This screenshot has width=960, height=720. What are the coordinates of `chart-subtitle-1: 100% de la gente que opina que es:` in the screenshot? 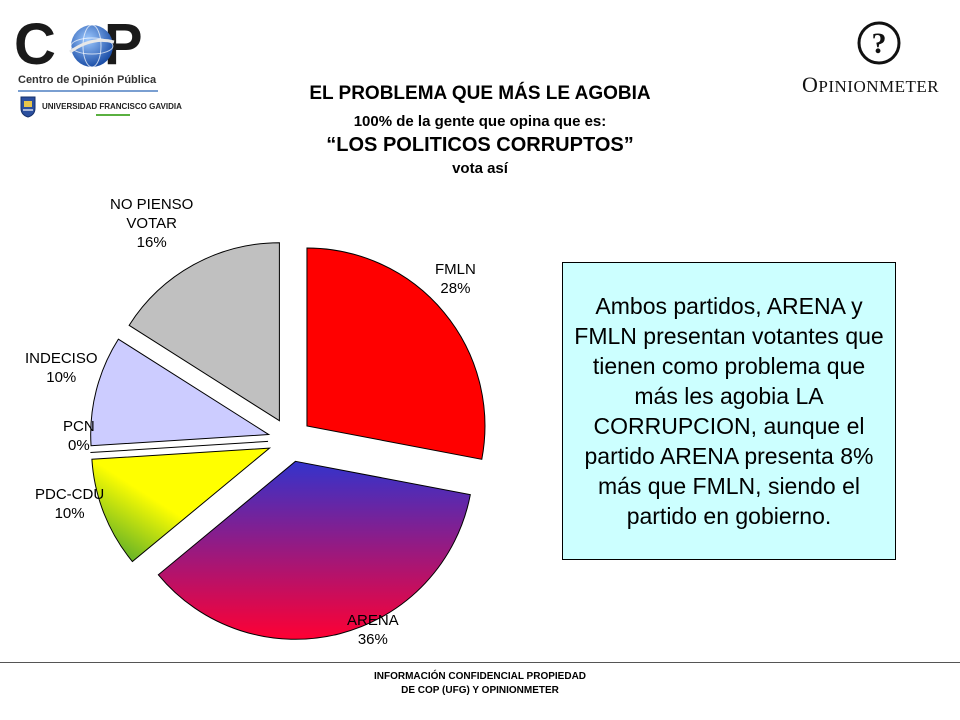 It's located at (480, 121).